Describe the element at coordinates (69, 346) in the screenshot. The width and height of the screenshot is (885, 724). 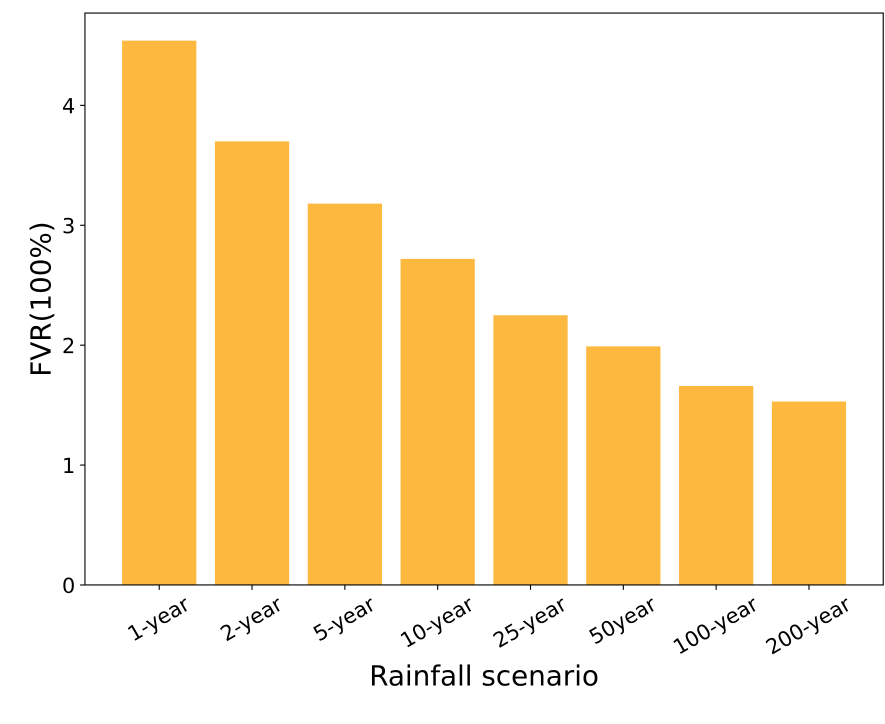
I see `y-tick-label: 2` at that location.